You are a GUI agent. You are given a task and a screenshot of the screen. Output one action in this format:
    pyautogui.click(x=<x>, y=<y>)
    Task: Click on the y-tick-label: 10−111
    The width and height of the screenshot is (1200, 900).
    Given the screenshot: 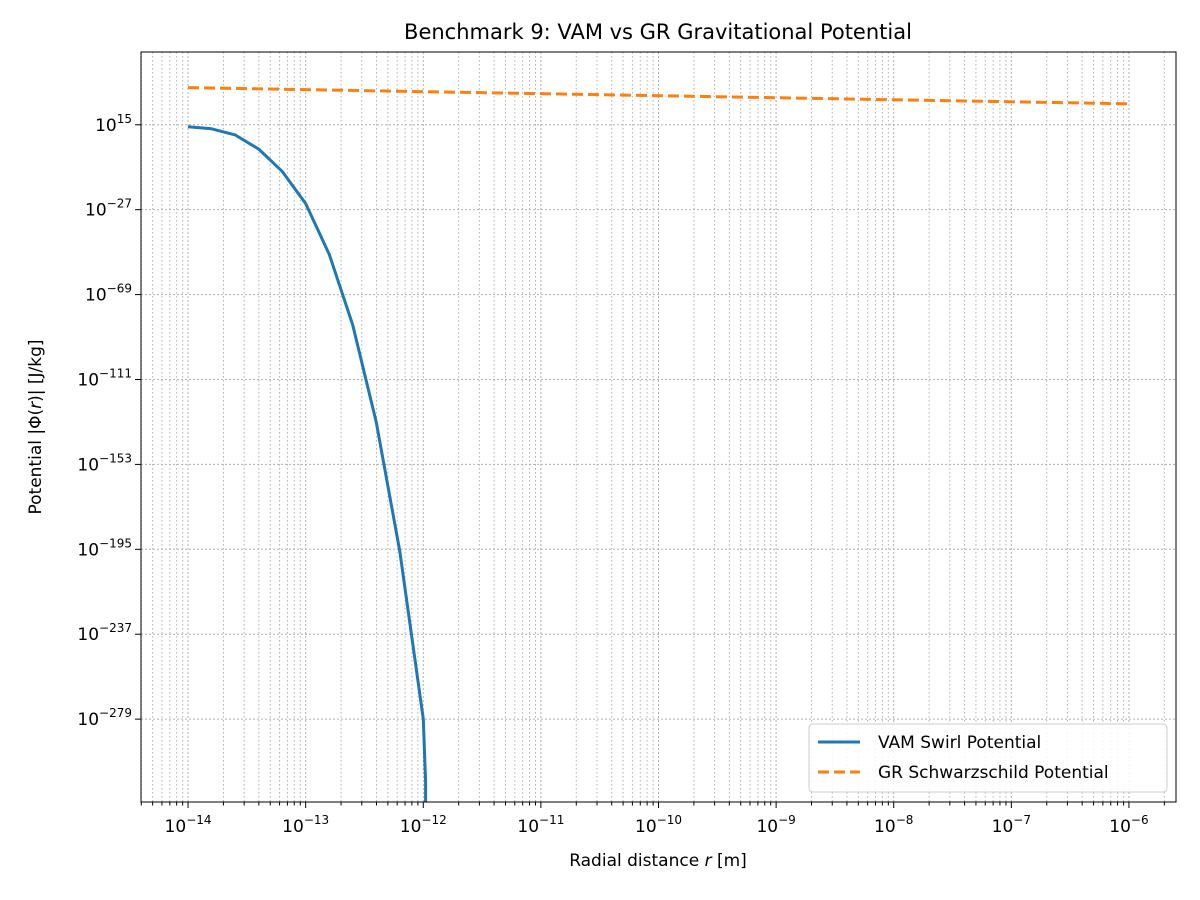 What is the action you would take?
    pyautogui.click(x=104, y=378)
    